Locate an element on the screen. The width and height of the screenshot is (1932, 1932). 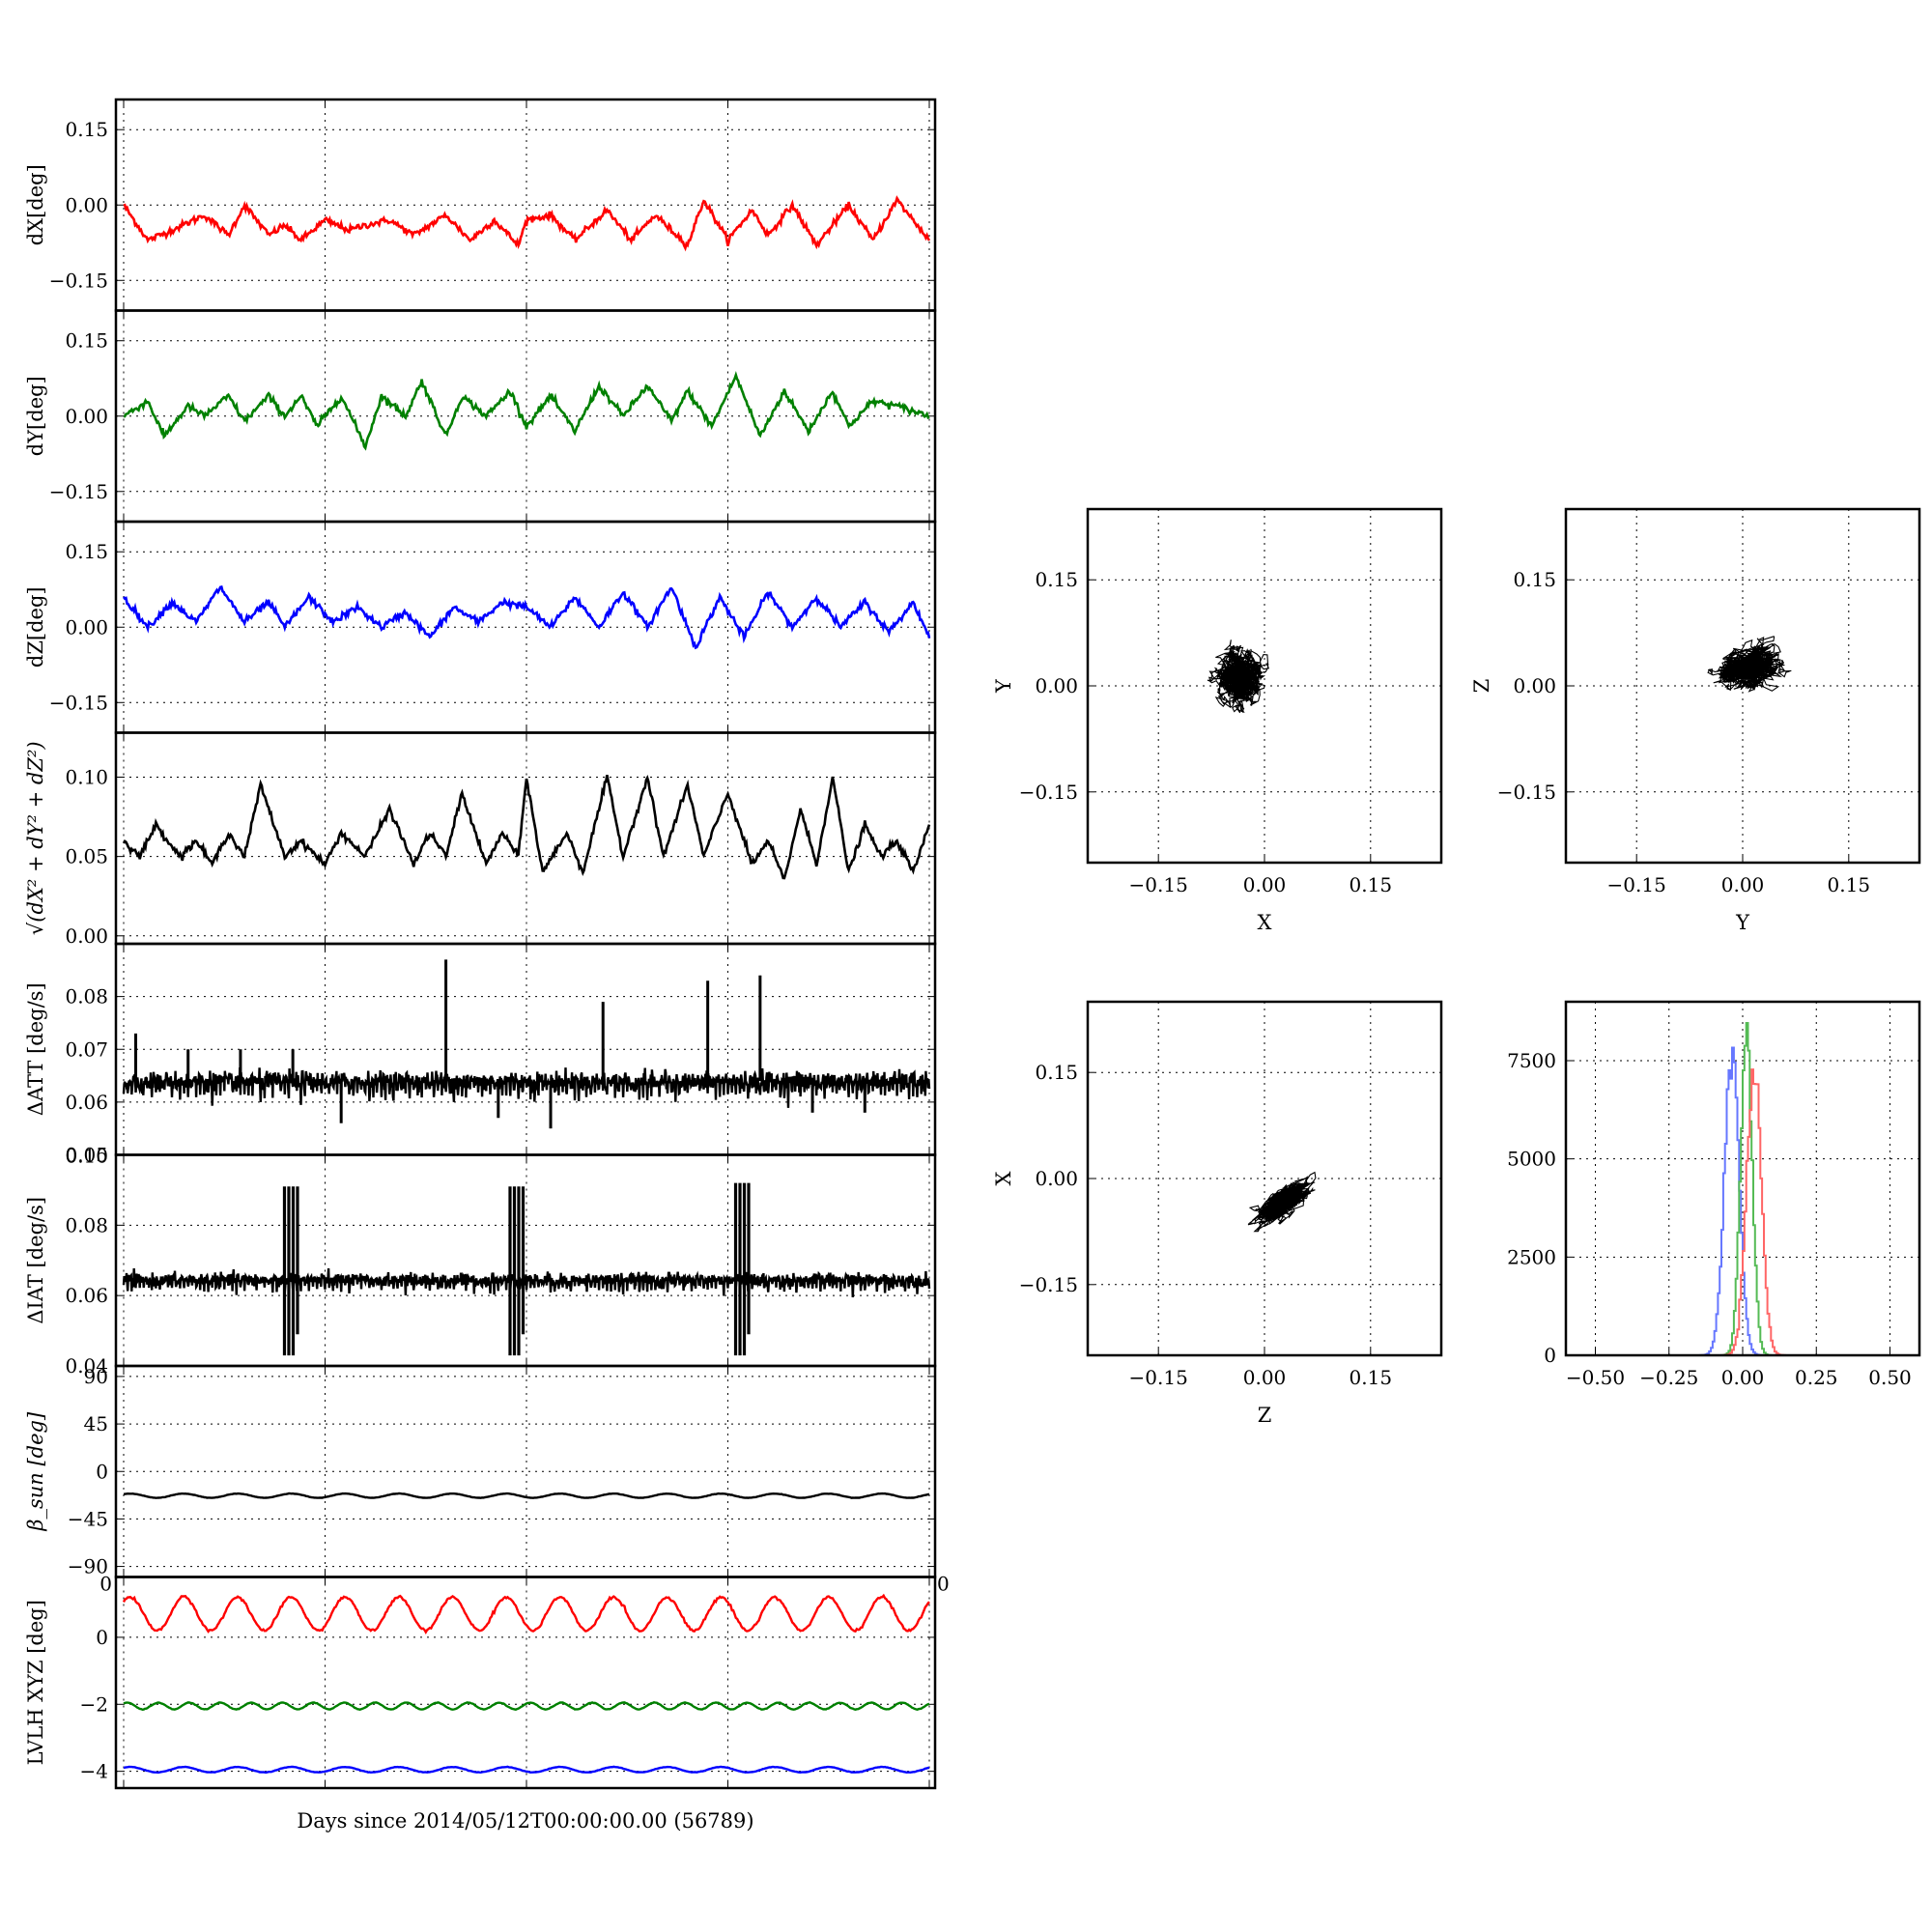
panel-datt: 0.05 0.06 0.07 0.08 ΔATT [deg/s] is located at coordinates (480, 1054).